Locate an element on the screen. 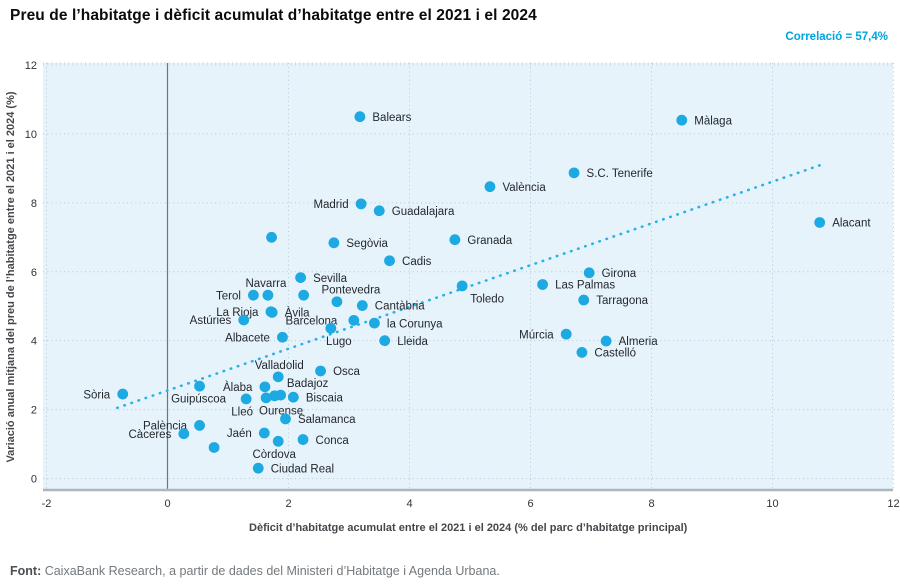 The image size is (900, 588). data-point-label: La Rioja is located at coordinates (237, 313).